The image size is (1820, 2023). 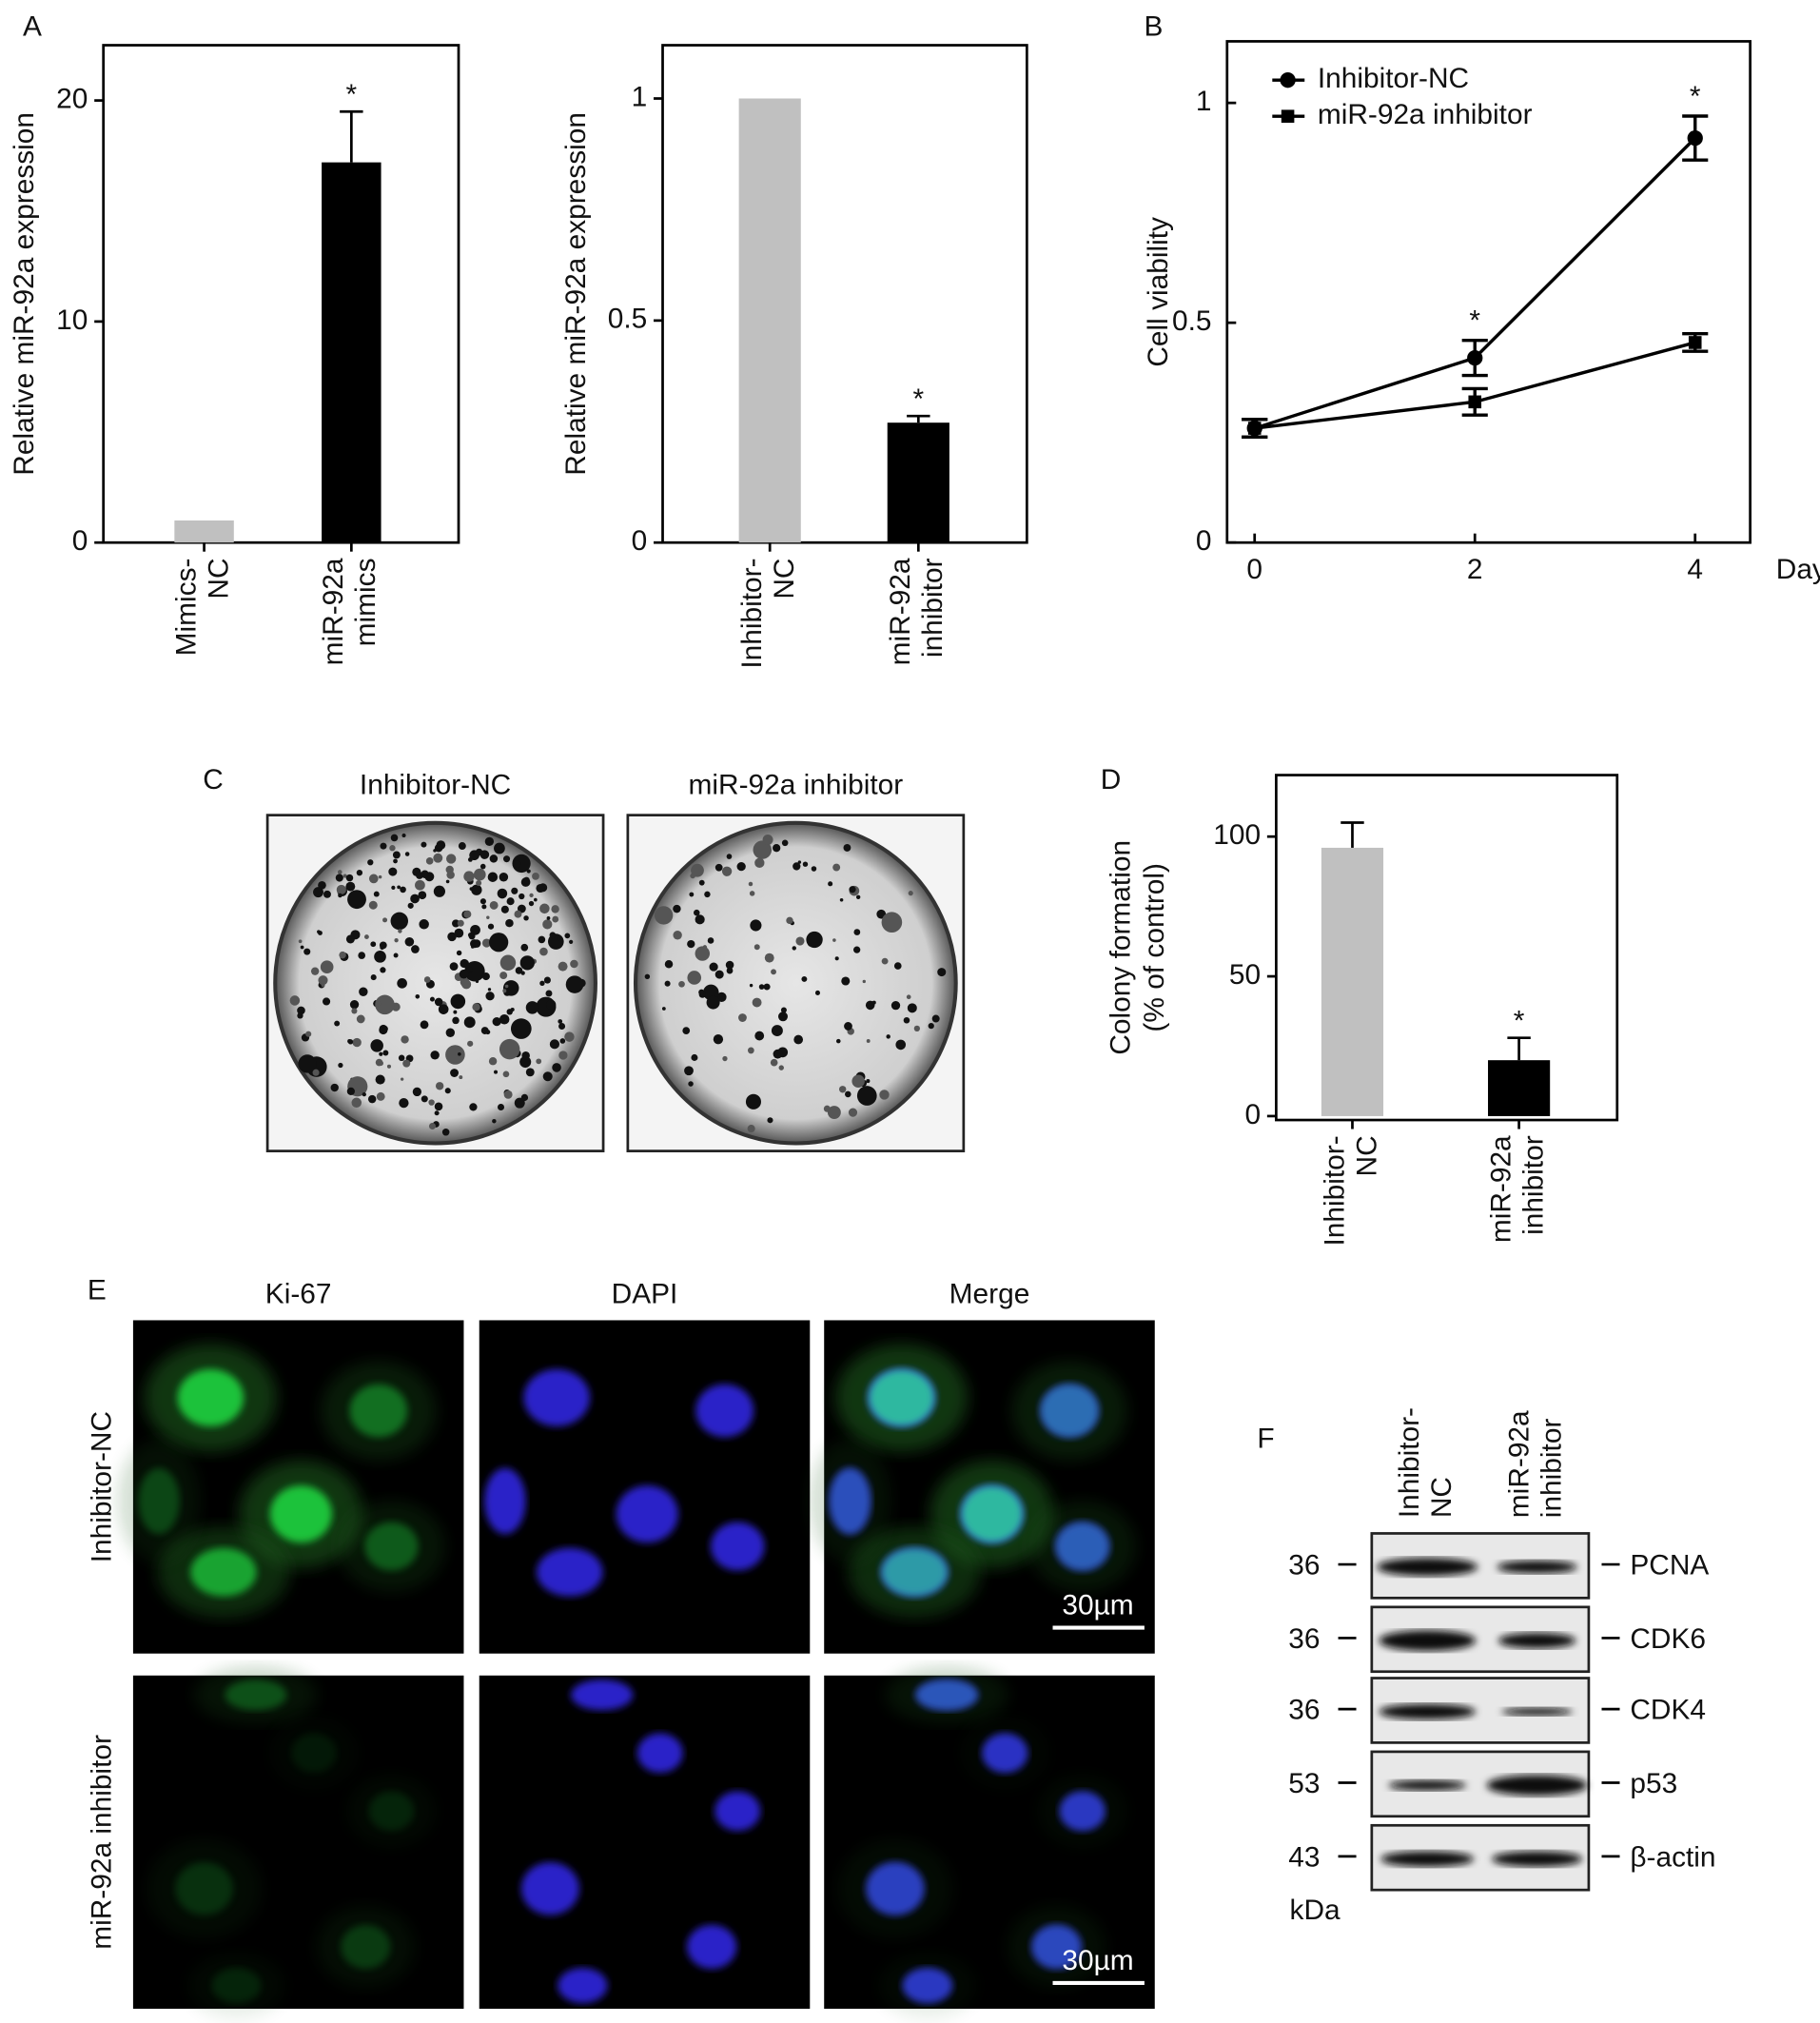 I want to click on row-label: Inhibitor-NC, so click(x=103, y=1486).